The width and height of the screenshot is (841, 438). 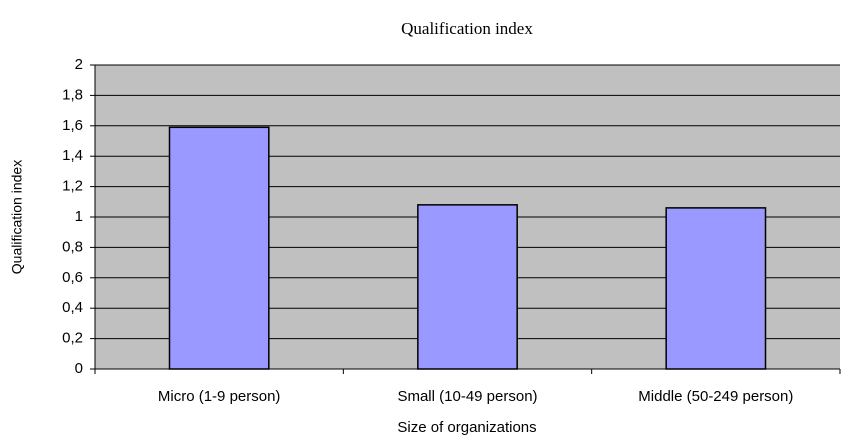 What do you see at coordinates (219, 396) in the screenshot?
I see `x-tick-label: Micro (1-9 person)` at bounding box center [219, 396].